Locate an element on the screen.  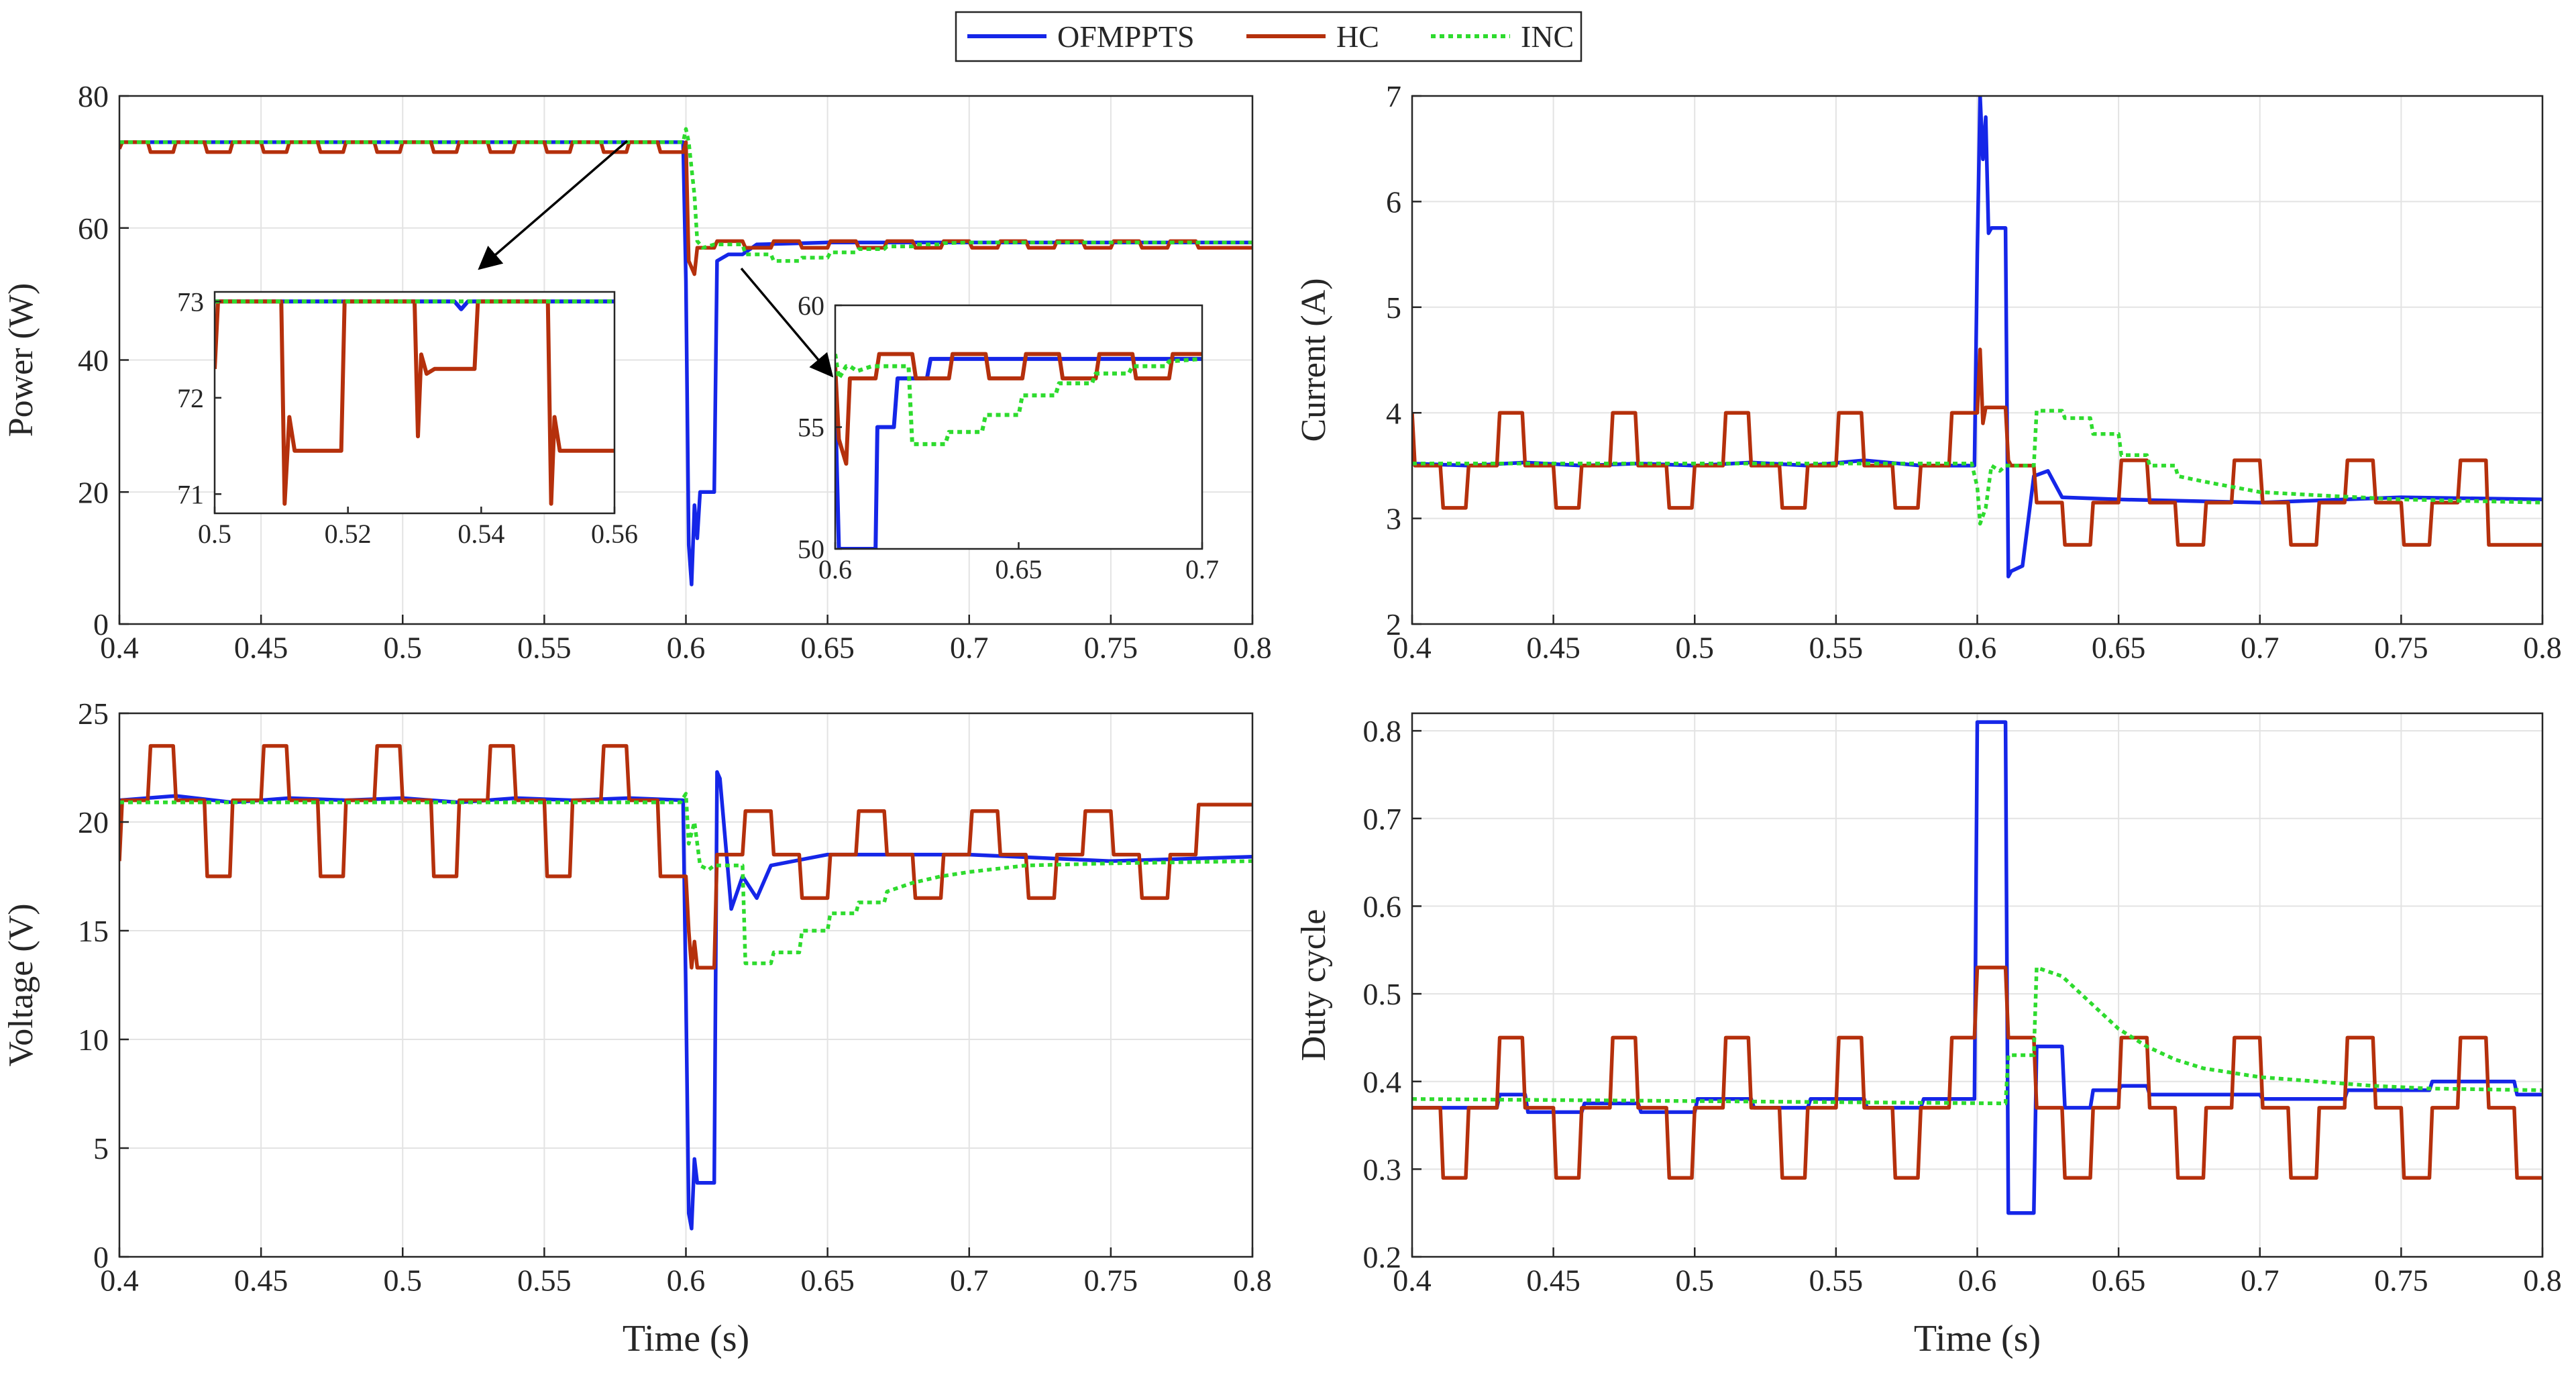
duty-cycle-ytick-label-6: 0.8 is located at coordinates (1382, 731).